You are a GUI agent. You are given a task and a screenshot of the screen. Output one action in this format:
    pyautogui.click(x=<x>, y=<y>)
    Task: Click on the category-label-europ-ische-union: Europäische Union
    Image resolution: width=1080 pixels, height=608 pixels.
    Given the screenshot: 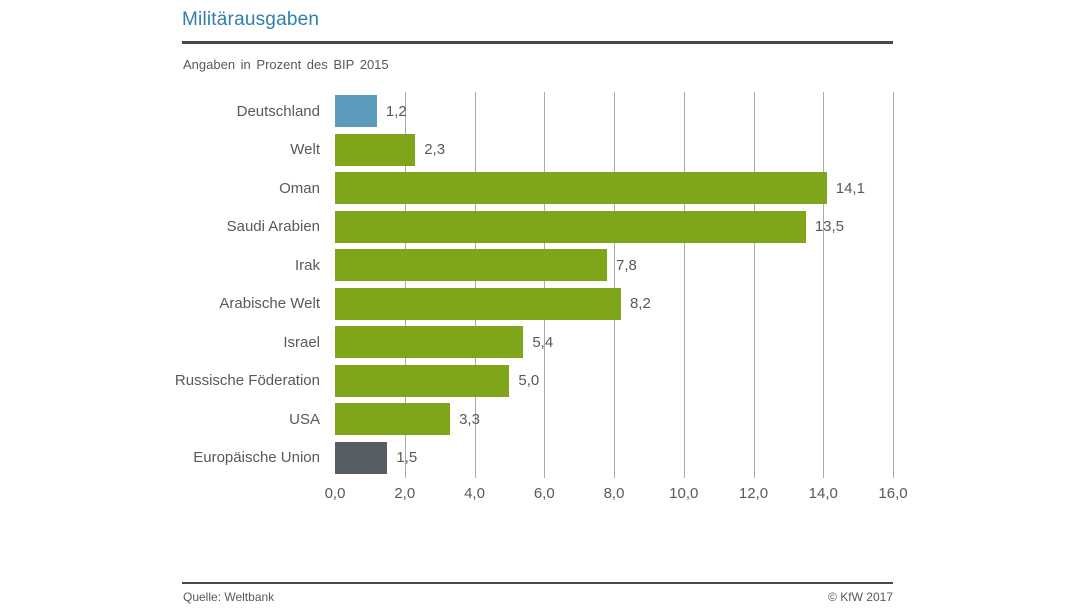 What is the action you would take?
    pyautogui.click(x=256, y=458)
    